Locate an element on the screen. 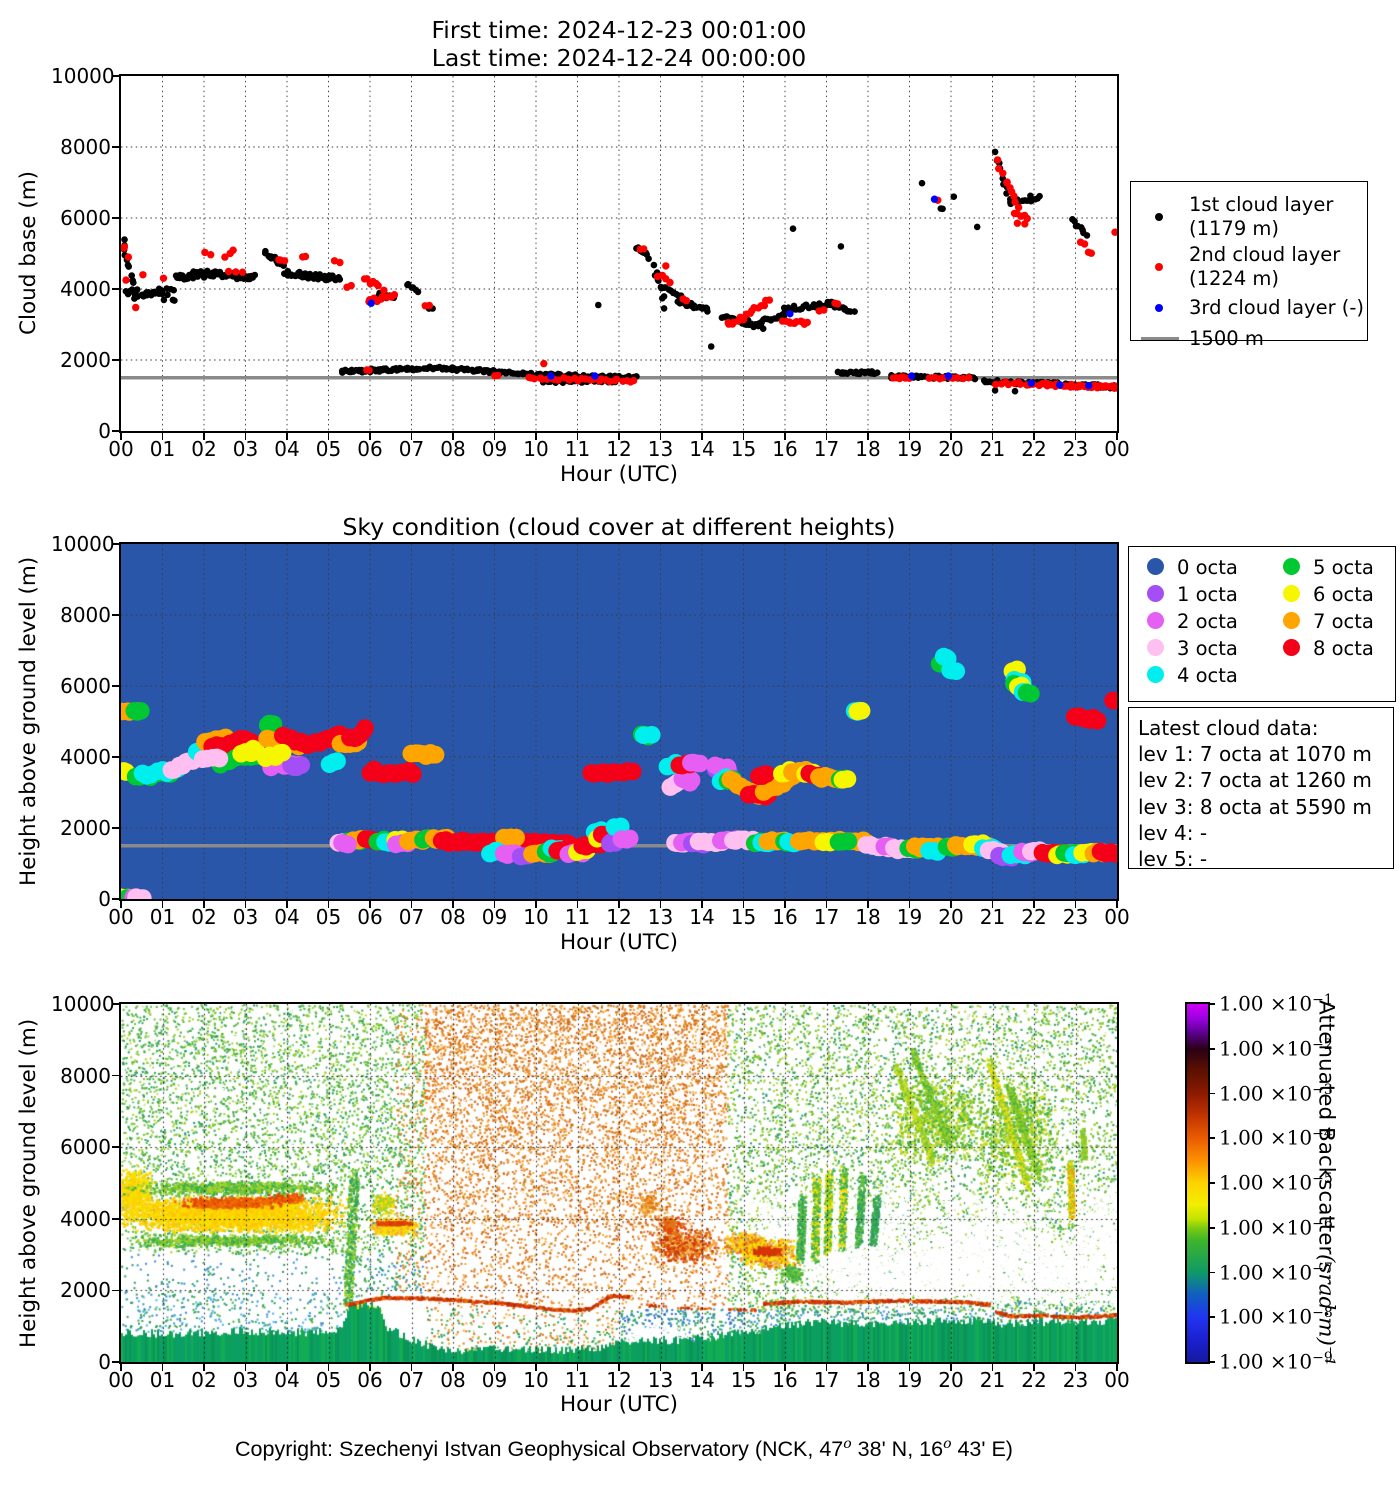 This screenshot has height=1500, width=1400. octa-5-label: 5 octa is located at coordinates (1343, 567).